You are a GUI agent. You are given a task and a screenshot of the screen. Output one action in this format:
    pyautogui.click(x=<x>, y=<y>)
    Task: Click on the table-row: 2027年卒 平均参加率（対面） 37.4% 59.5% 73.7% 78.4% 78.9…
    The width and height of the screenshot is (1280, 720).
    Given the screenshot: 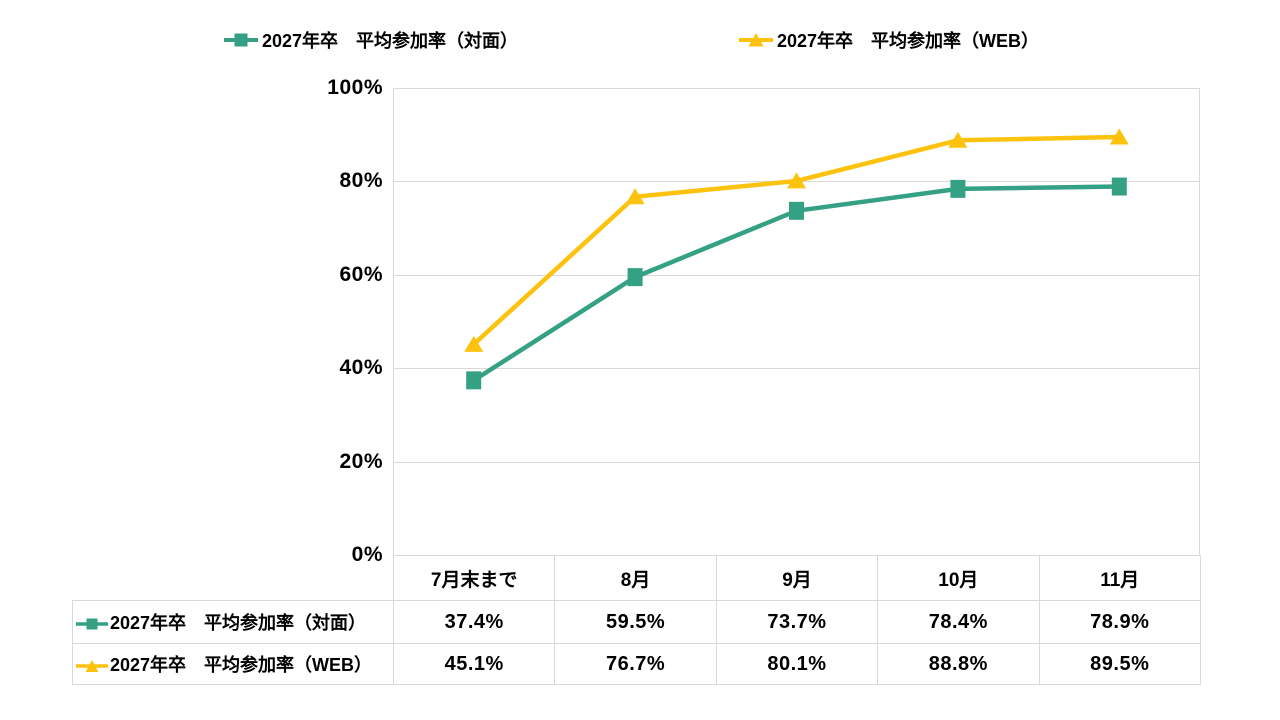 What is the action you would take?
    pyautogui.click(x=636, y=622)
    